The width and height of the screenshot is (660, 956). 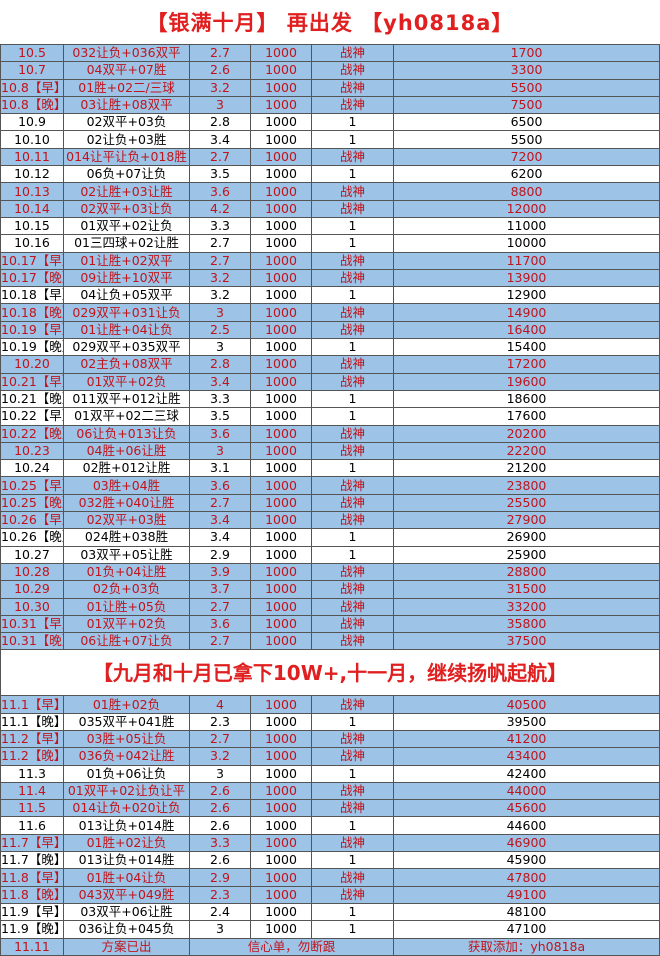 What do you see at coordinates (526, 416) in the screenshot?
I see `total-cell: 17600` at bounding box center [526, 416].